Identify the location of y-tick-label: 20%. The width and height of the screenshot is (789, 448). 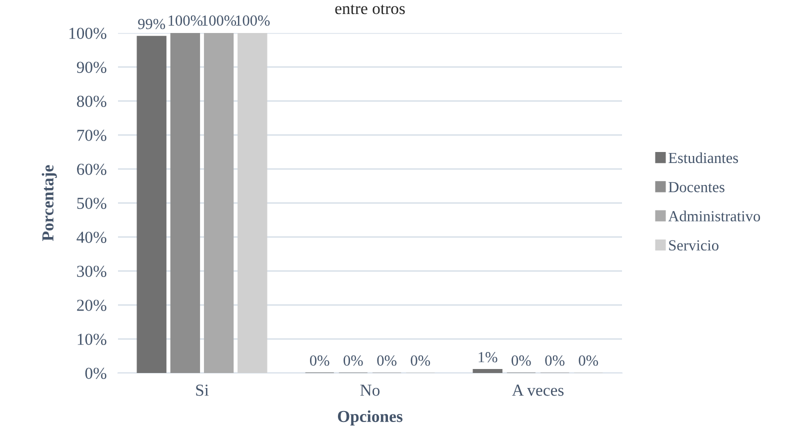
(91, 305).